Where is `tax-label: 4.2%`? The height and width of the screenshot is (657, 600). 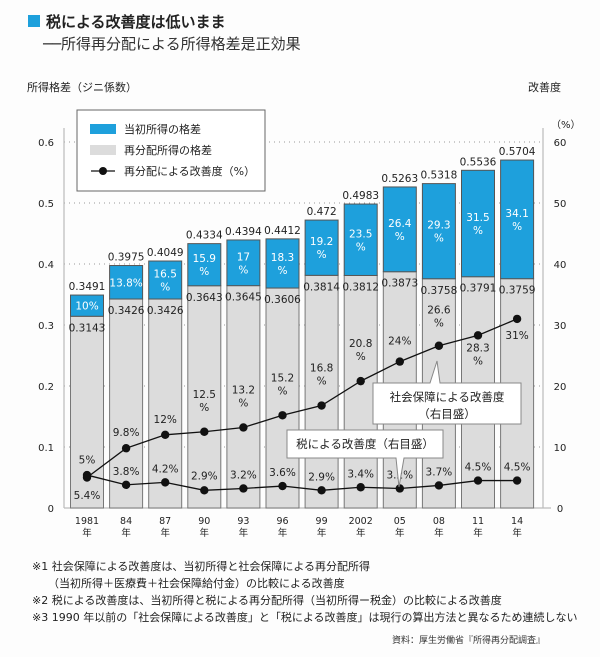 tax-label: 4.2% is located at coordinates (165, 469).